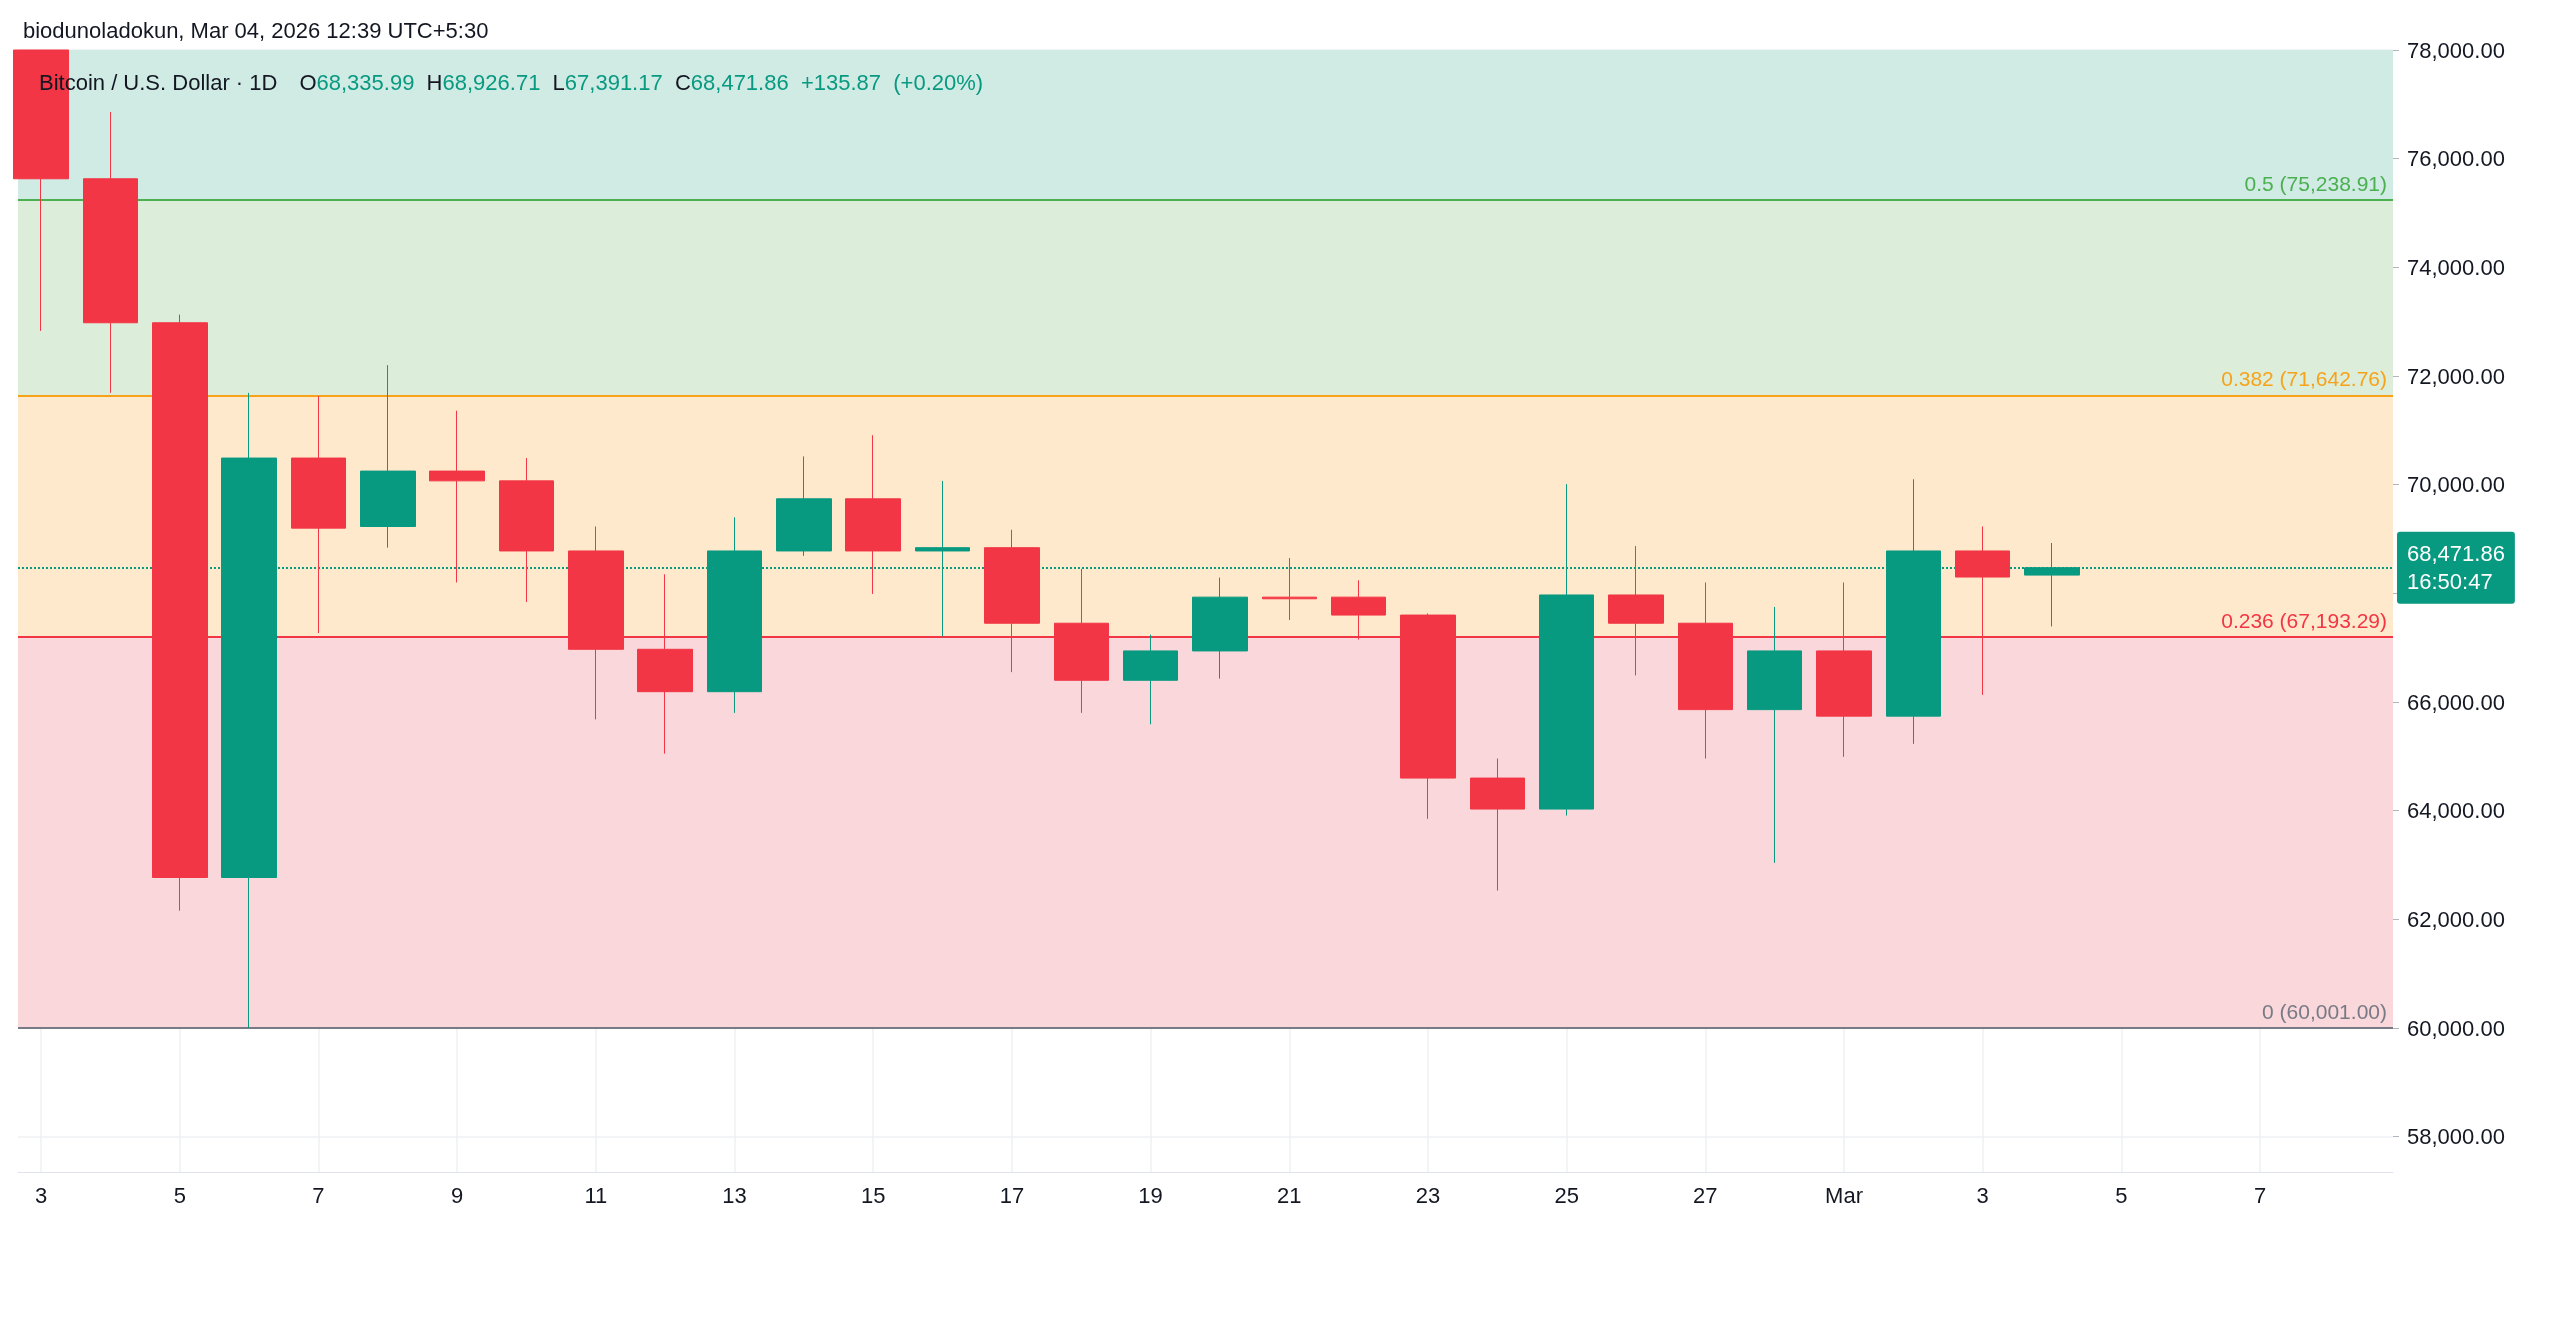 Image resolution: width=2560 pixels, height=1336 pixels. Describe the element at coordinates (457, 1195) in the screenshot. I see `x-tick-label: 9` at that location.